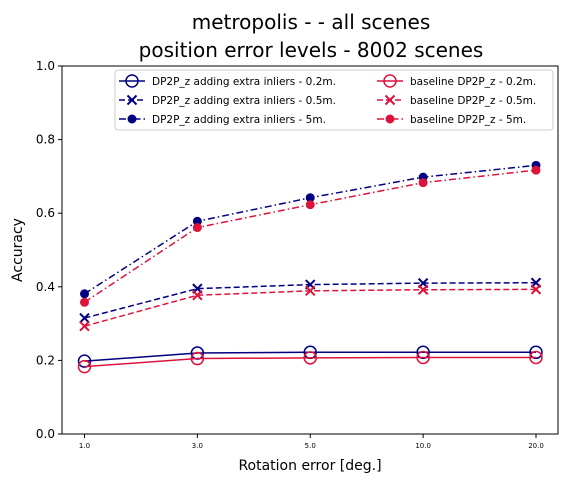 The height and width of the screenshot is (484, 568). Describe the element at coordinates (473, 82) in the screenshot. I see `legend-label: baseline DP2P_z - 0.2m.` at that location.